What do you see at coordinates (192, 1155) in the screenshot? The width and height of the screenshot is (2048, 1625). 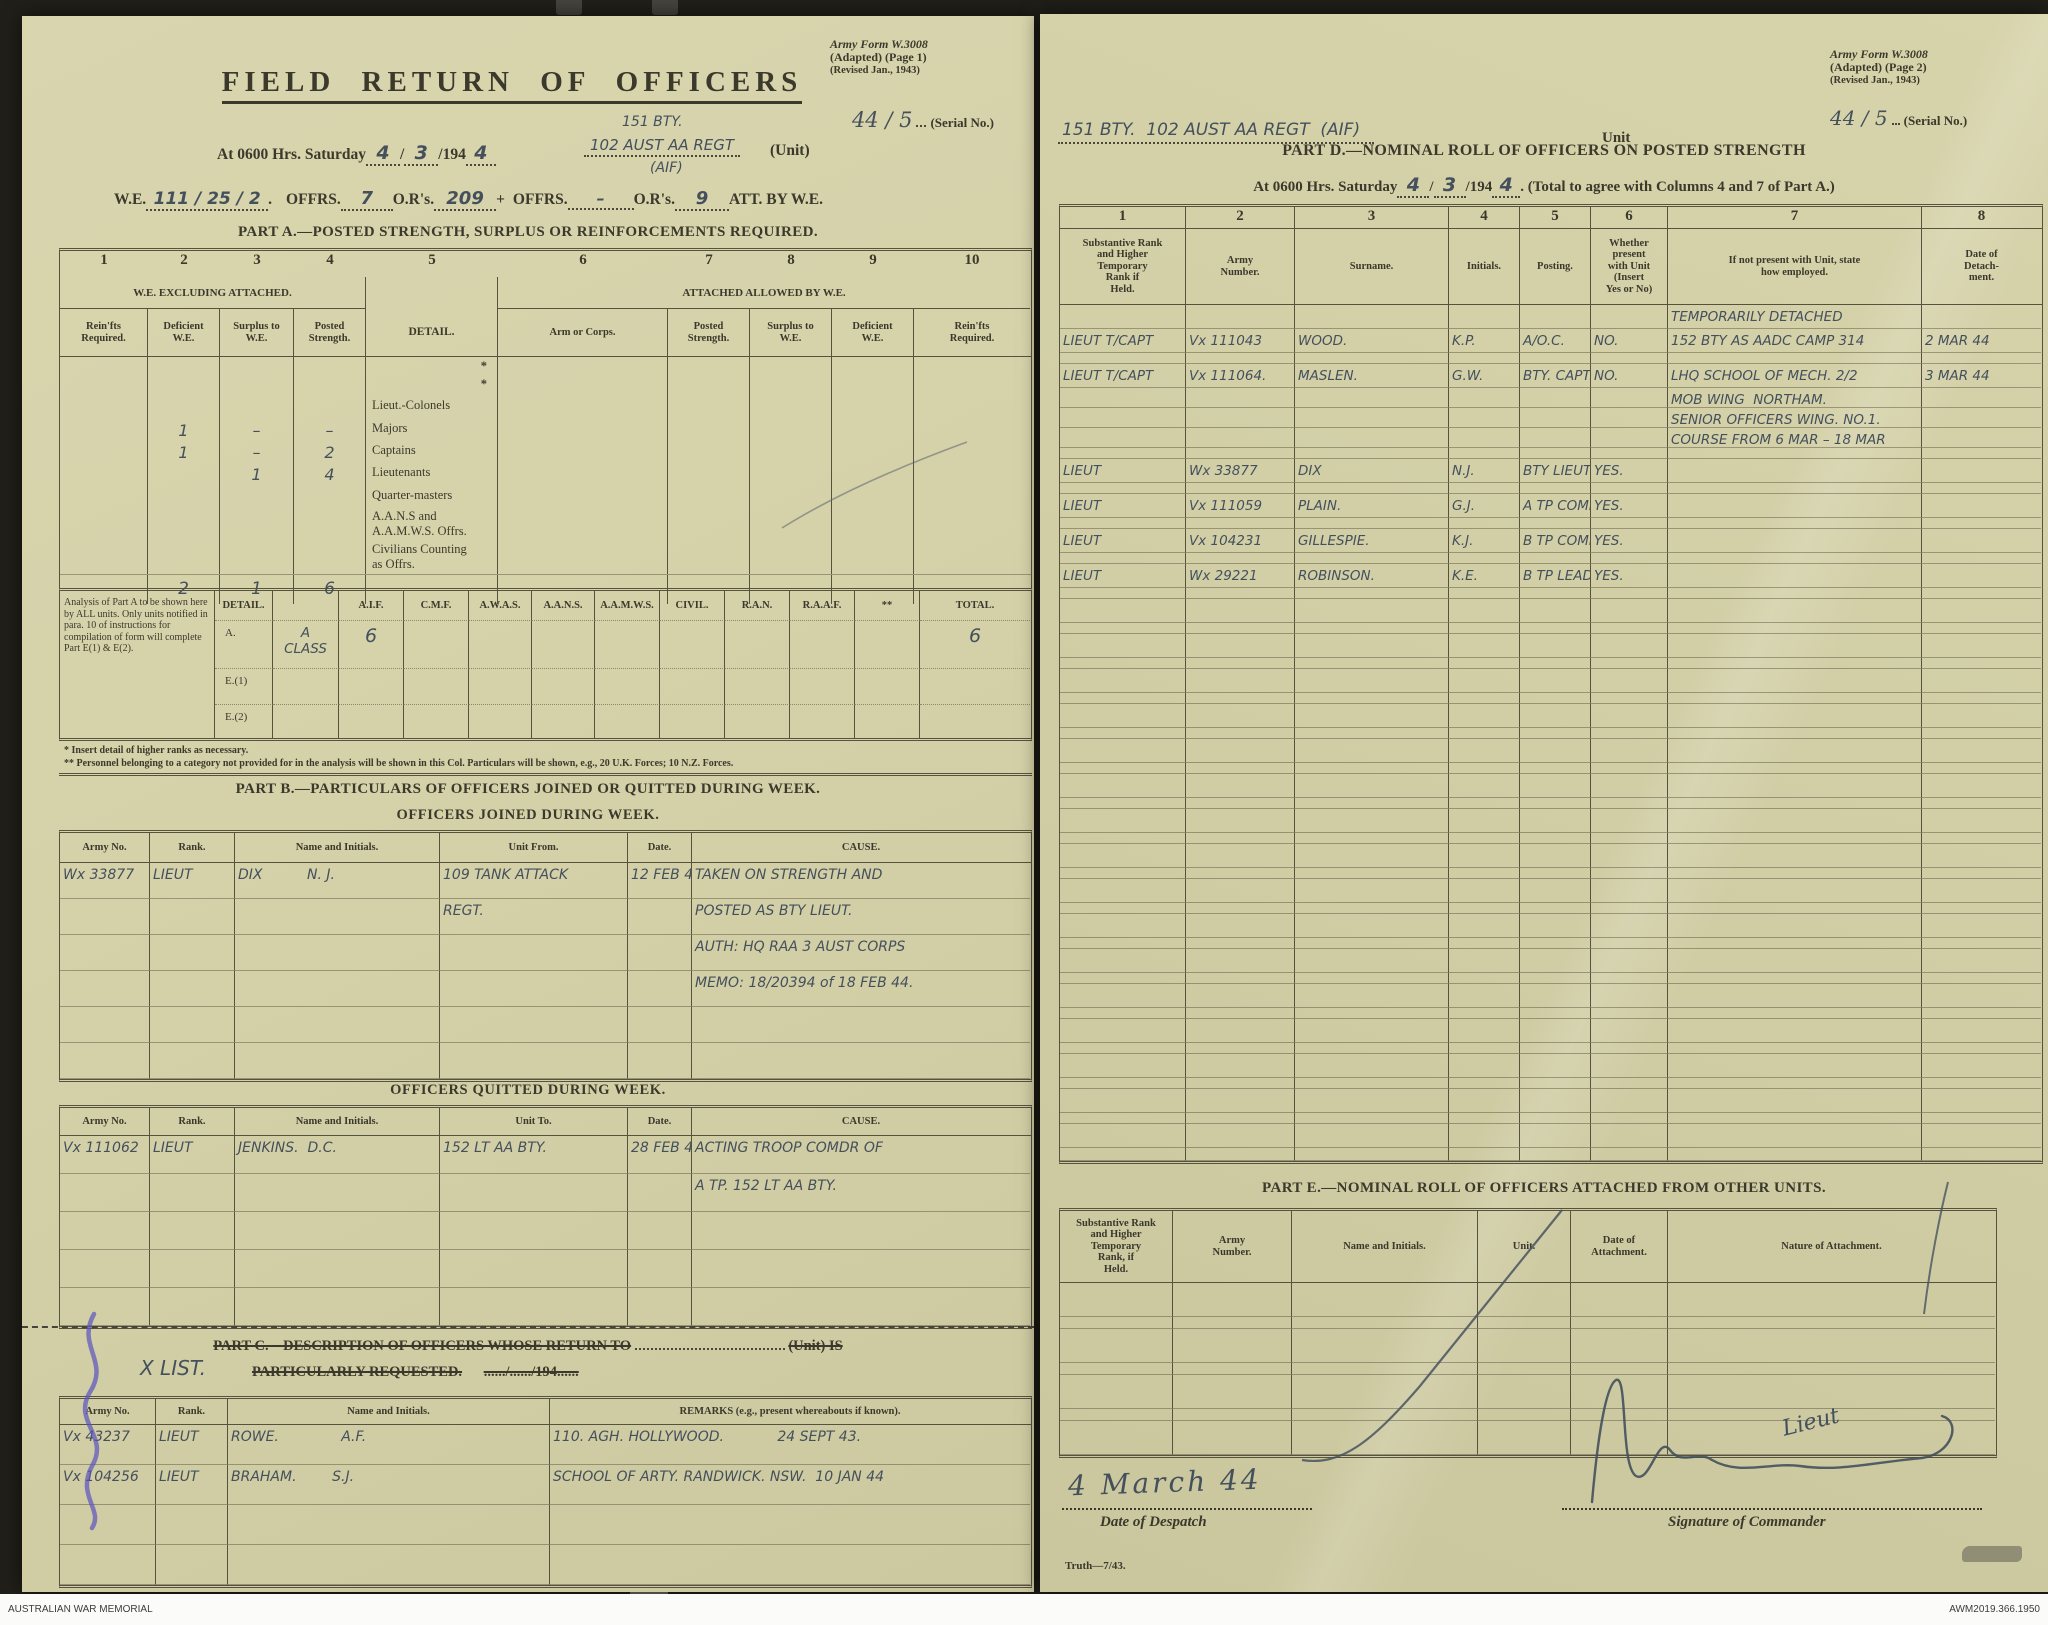 I see `quitted-entry: LIEUT` at bounding box center [192, 1155].